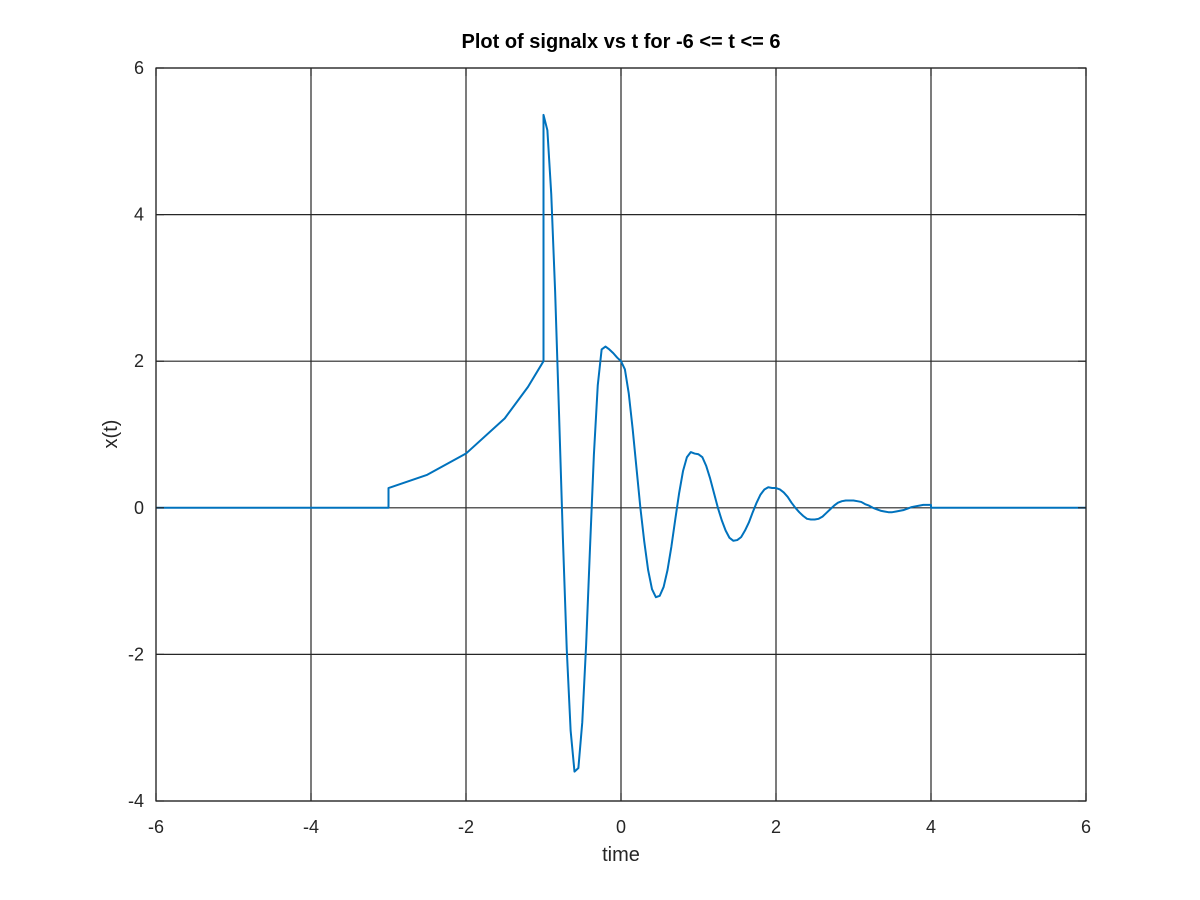 This screenshot has height=900, width=1200. Describe the element at coordinates (311, 827) in the screenshot. I see `x-tick-label: -4` at that location.